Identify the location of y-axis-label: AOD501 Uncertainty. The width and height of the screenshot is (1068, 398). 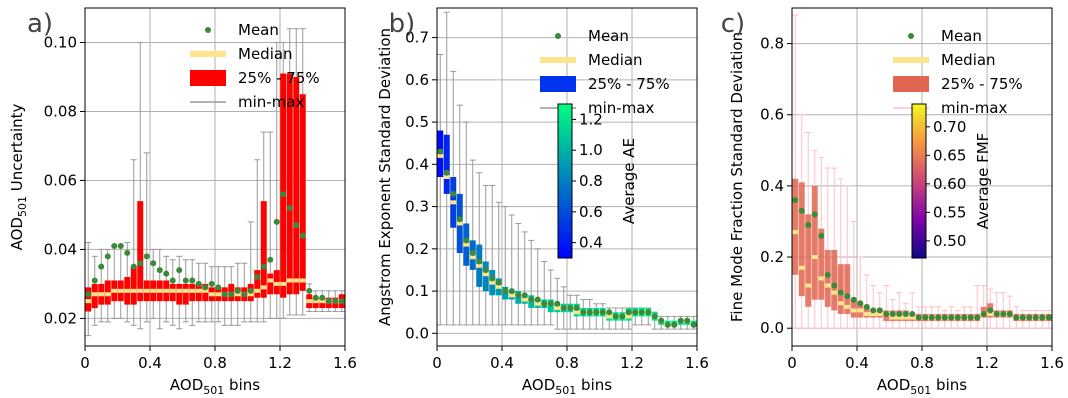
(18, 176).